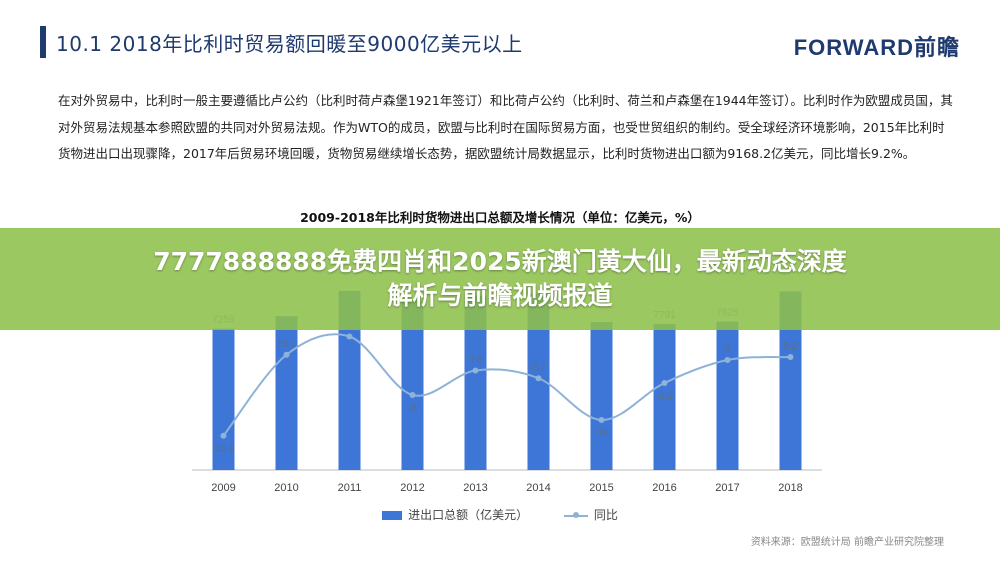 This screenshot has width=1000, height=563. Describe the element at coordinates (538, 488) in the screenshot. I see `x-tick-label: 2014` at that location.